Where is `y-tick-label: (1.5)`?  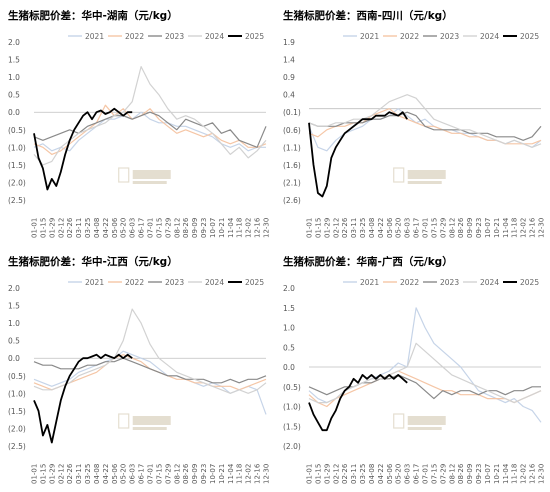
y-tick-label: (1.5) is located at coordinates (292, 426).